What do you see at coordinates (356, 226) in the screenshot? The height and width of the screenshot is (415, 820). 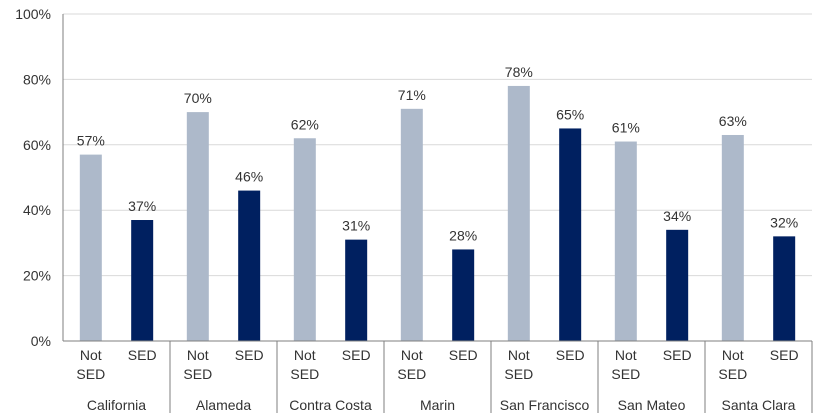 I see `data-label: 31%` at bounding box center [356, 226].